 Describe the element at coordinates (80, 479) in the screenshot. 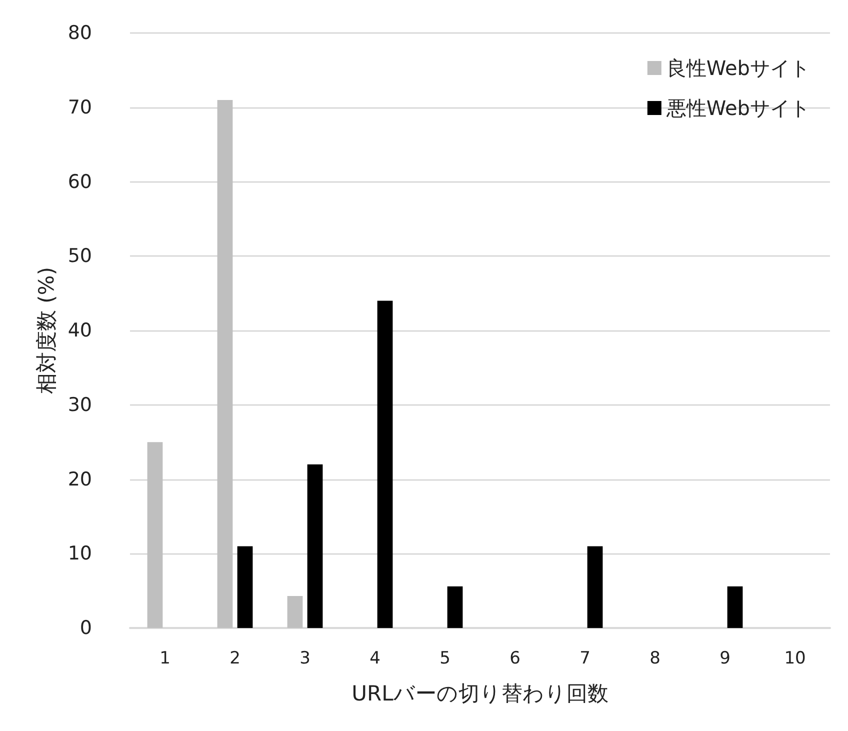

I see `y-tick-label: 20` at that location.